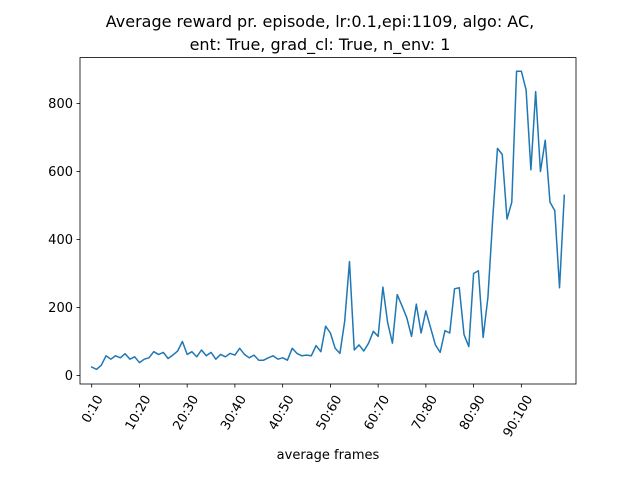 Image resolution: width=640 pixels, height=480 pixels. What do you see at coordinates (139, 413) in the screenshot?
I see `x-tick-label: 10:20` at bounding box center [139, 413].